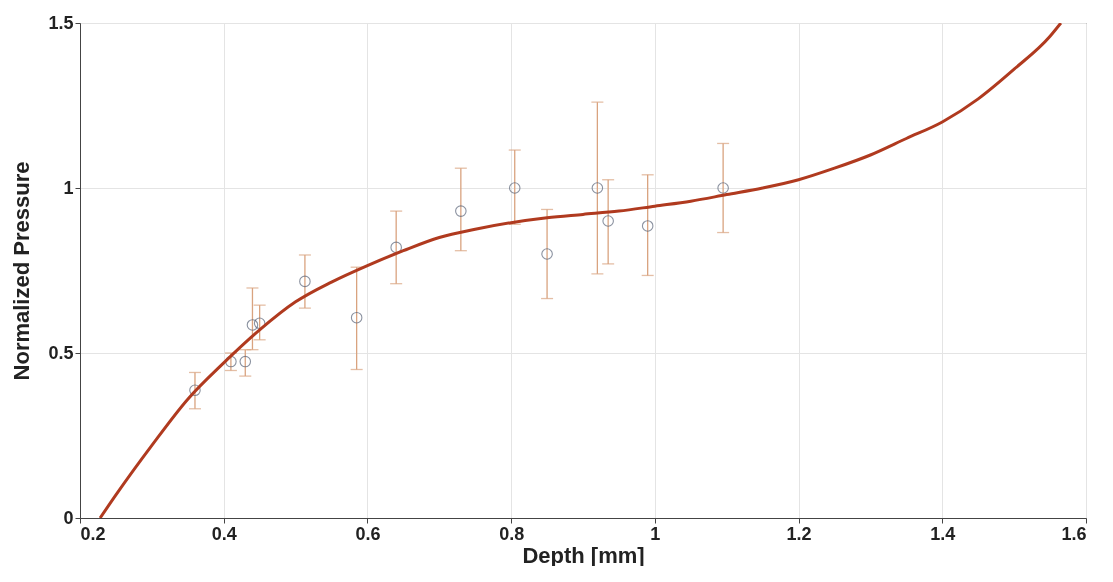 This screenshot has height=582, width=1113. Describe the element at coordinates (93, 533) in the screenshot. I see `x-tick-label: 0.2` at that location.